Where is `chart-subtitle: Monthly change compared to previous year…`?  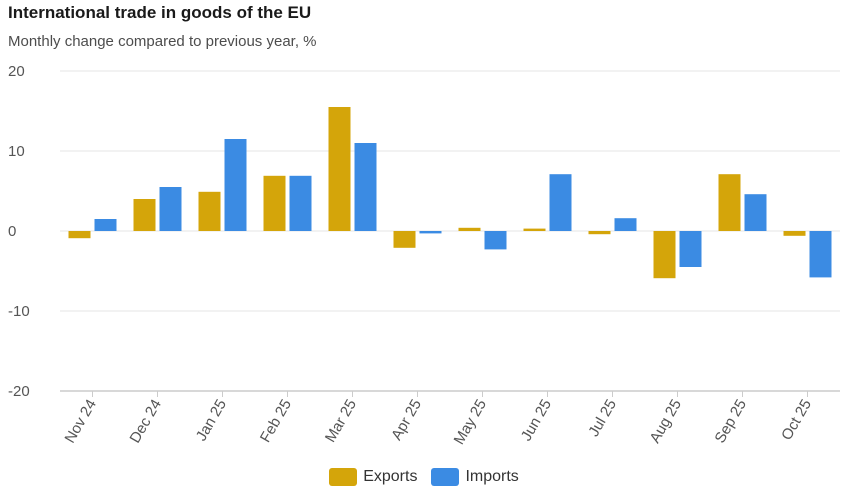 chart-subtitle: Monthly change compared to previous year… is located at coordinates (162, 41).